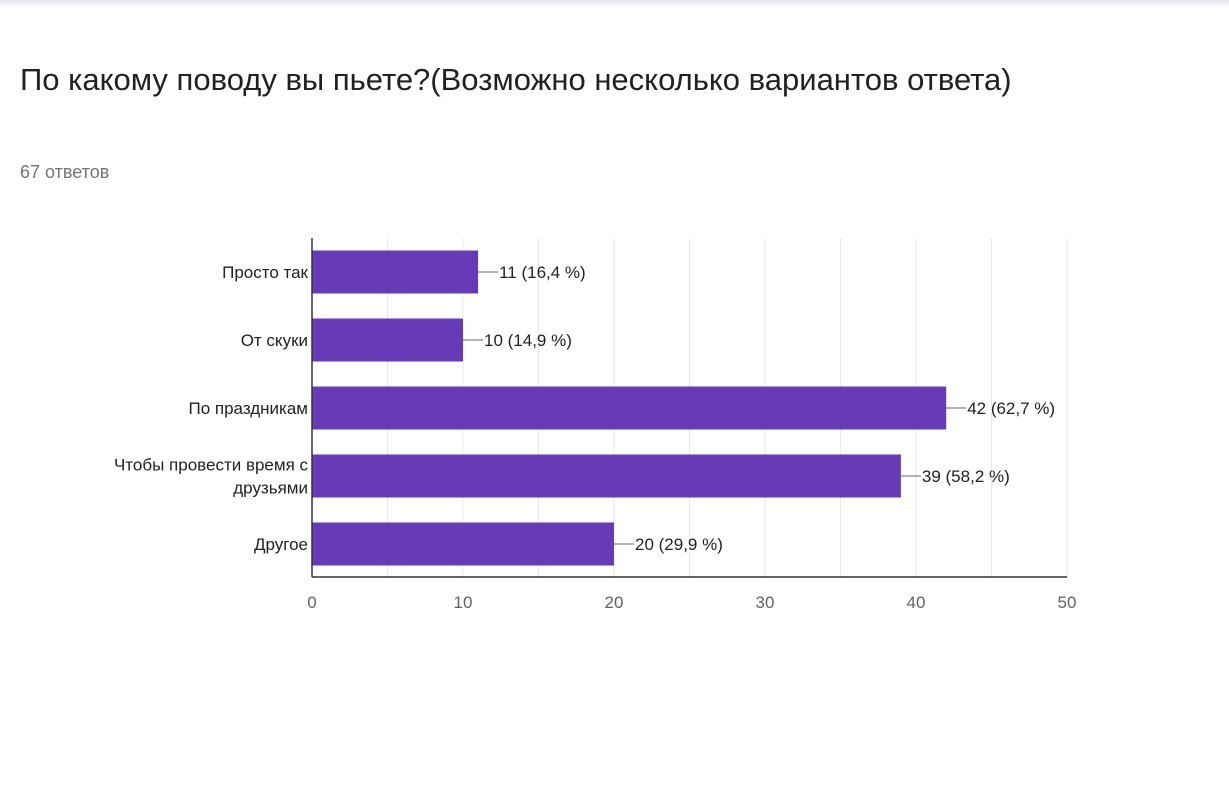  What do you see at coordinates (966, 476) in the screenshot?
I see `data-label: 39 (58,2 %)` at bounding box center [966, 476].